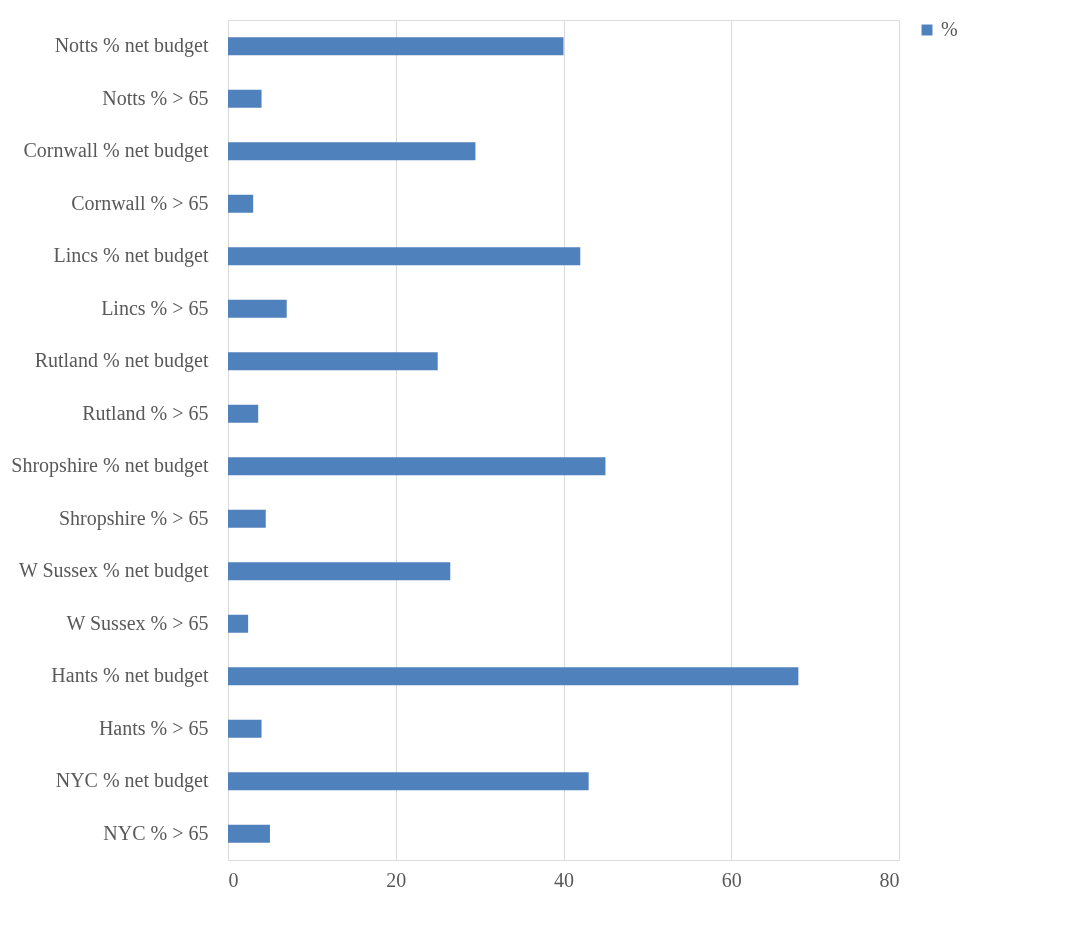 The width and height of the screenshot is (1091, 934). What do you see at coordinates (121, 361) in the screenshot?
I see `y-tick-label: Rutland % net budget` at bounding box center [121, 361].